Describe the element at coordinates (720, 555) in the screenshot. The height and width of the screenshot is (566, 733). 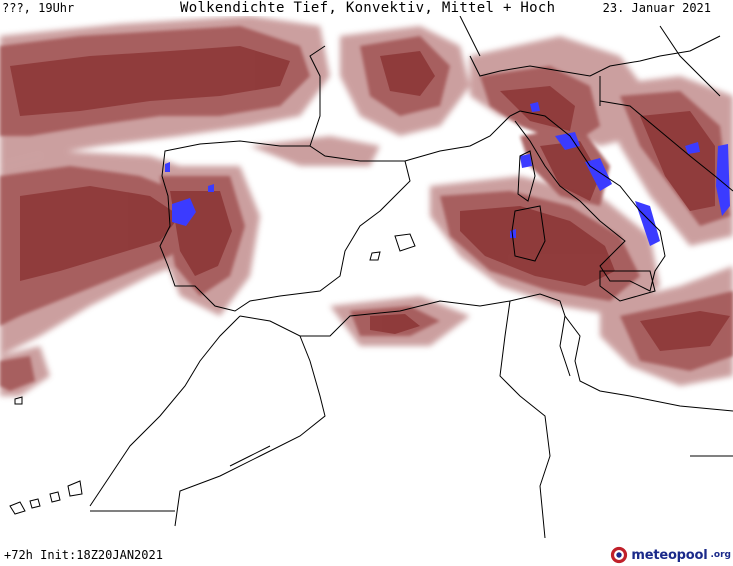
I see `logo-suffix: .org` at that location.